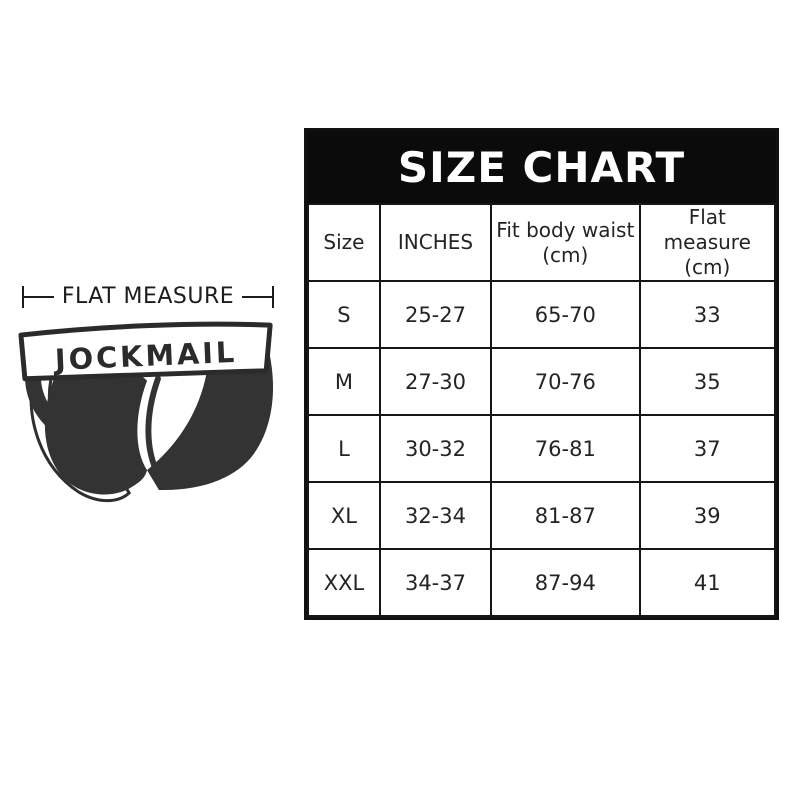 The width and height of the screenshot is (800, 800). What do you see at coordinates (707, 582) in the screenshot?
I see `cell-flat-measure: 41` at bounding box center [707, 582].